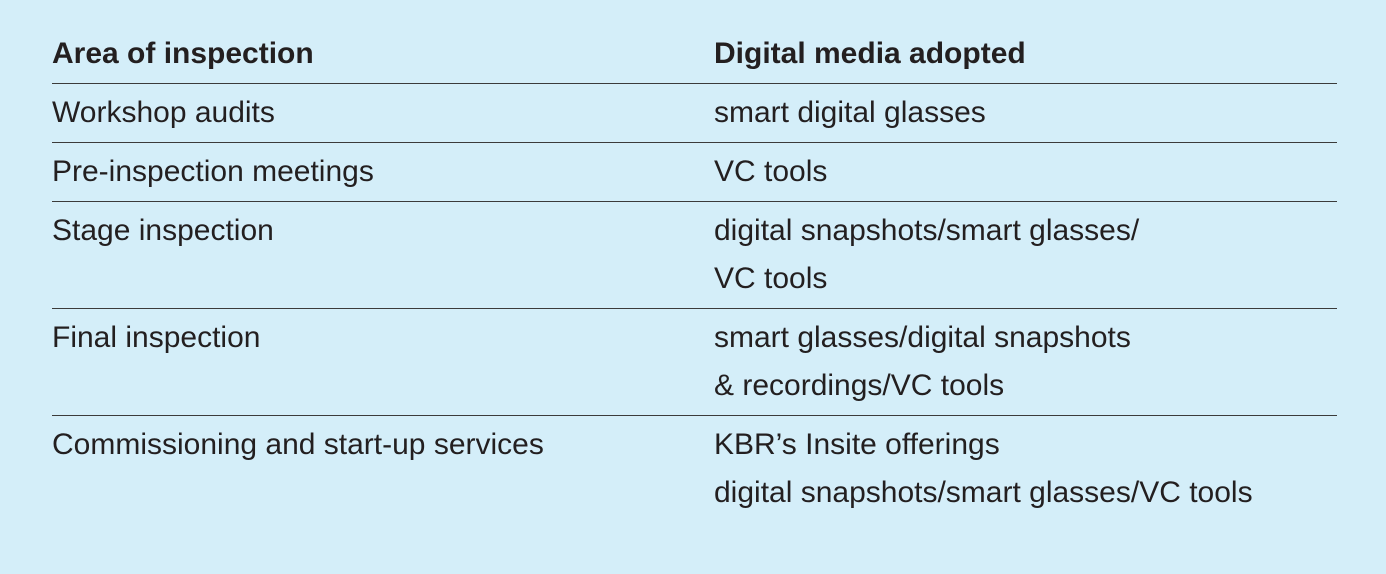 The width and height of the screenshot is (1386, 574). I want to click on media-line: & recordings/VC tools, so click(859, 385).